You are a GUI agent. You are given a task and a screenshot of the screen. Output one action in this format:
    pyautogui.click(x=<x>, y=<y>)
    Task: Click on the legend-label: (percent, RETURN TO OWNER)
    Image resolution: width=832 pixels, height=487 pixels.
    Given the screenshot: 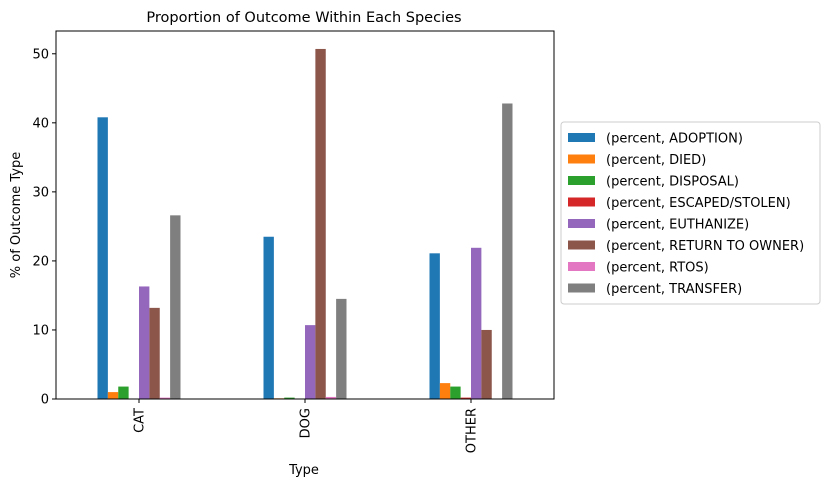 What is the action you would take?
    pyautogui.click(x=705, y=246)
    